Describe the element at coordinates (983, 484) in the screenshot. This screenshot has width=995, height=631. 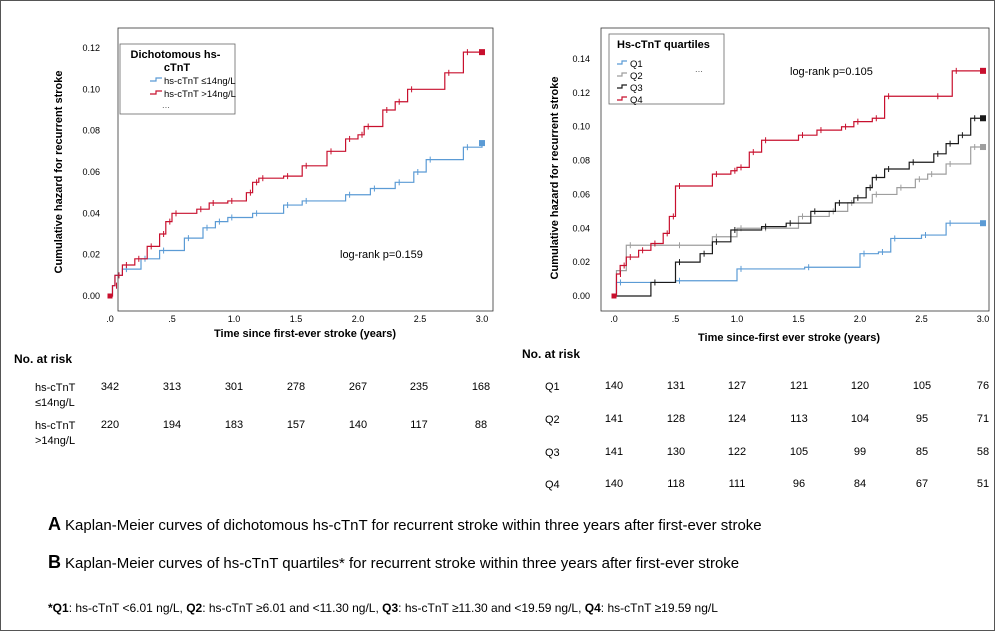
I see `risk-cell: 51` at that location.